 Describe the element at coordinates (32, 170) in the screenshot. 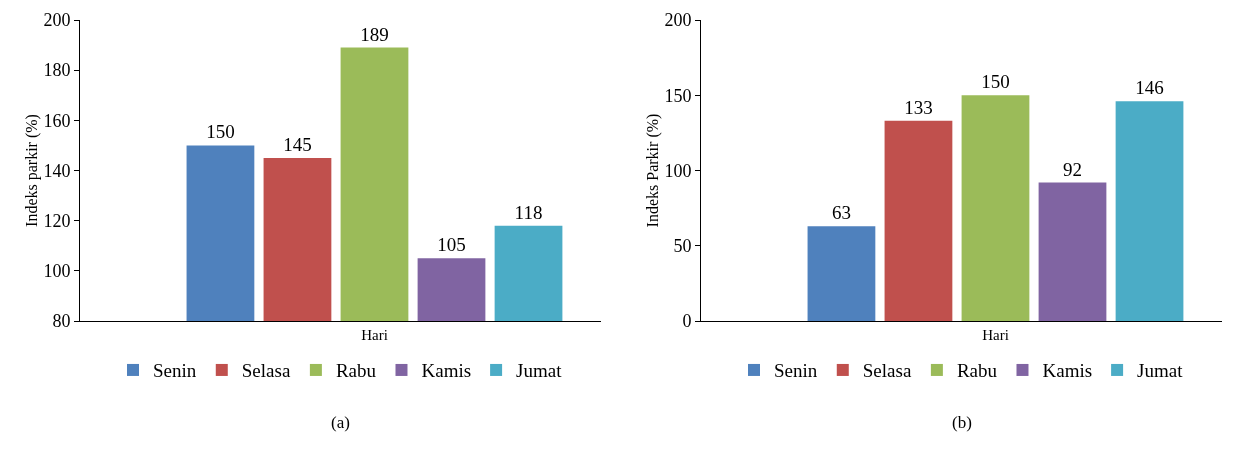

I see `y-axis-title: Indeks parkir (%)` at that location.